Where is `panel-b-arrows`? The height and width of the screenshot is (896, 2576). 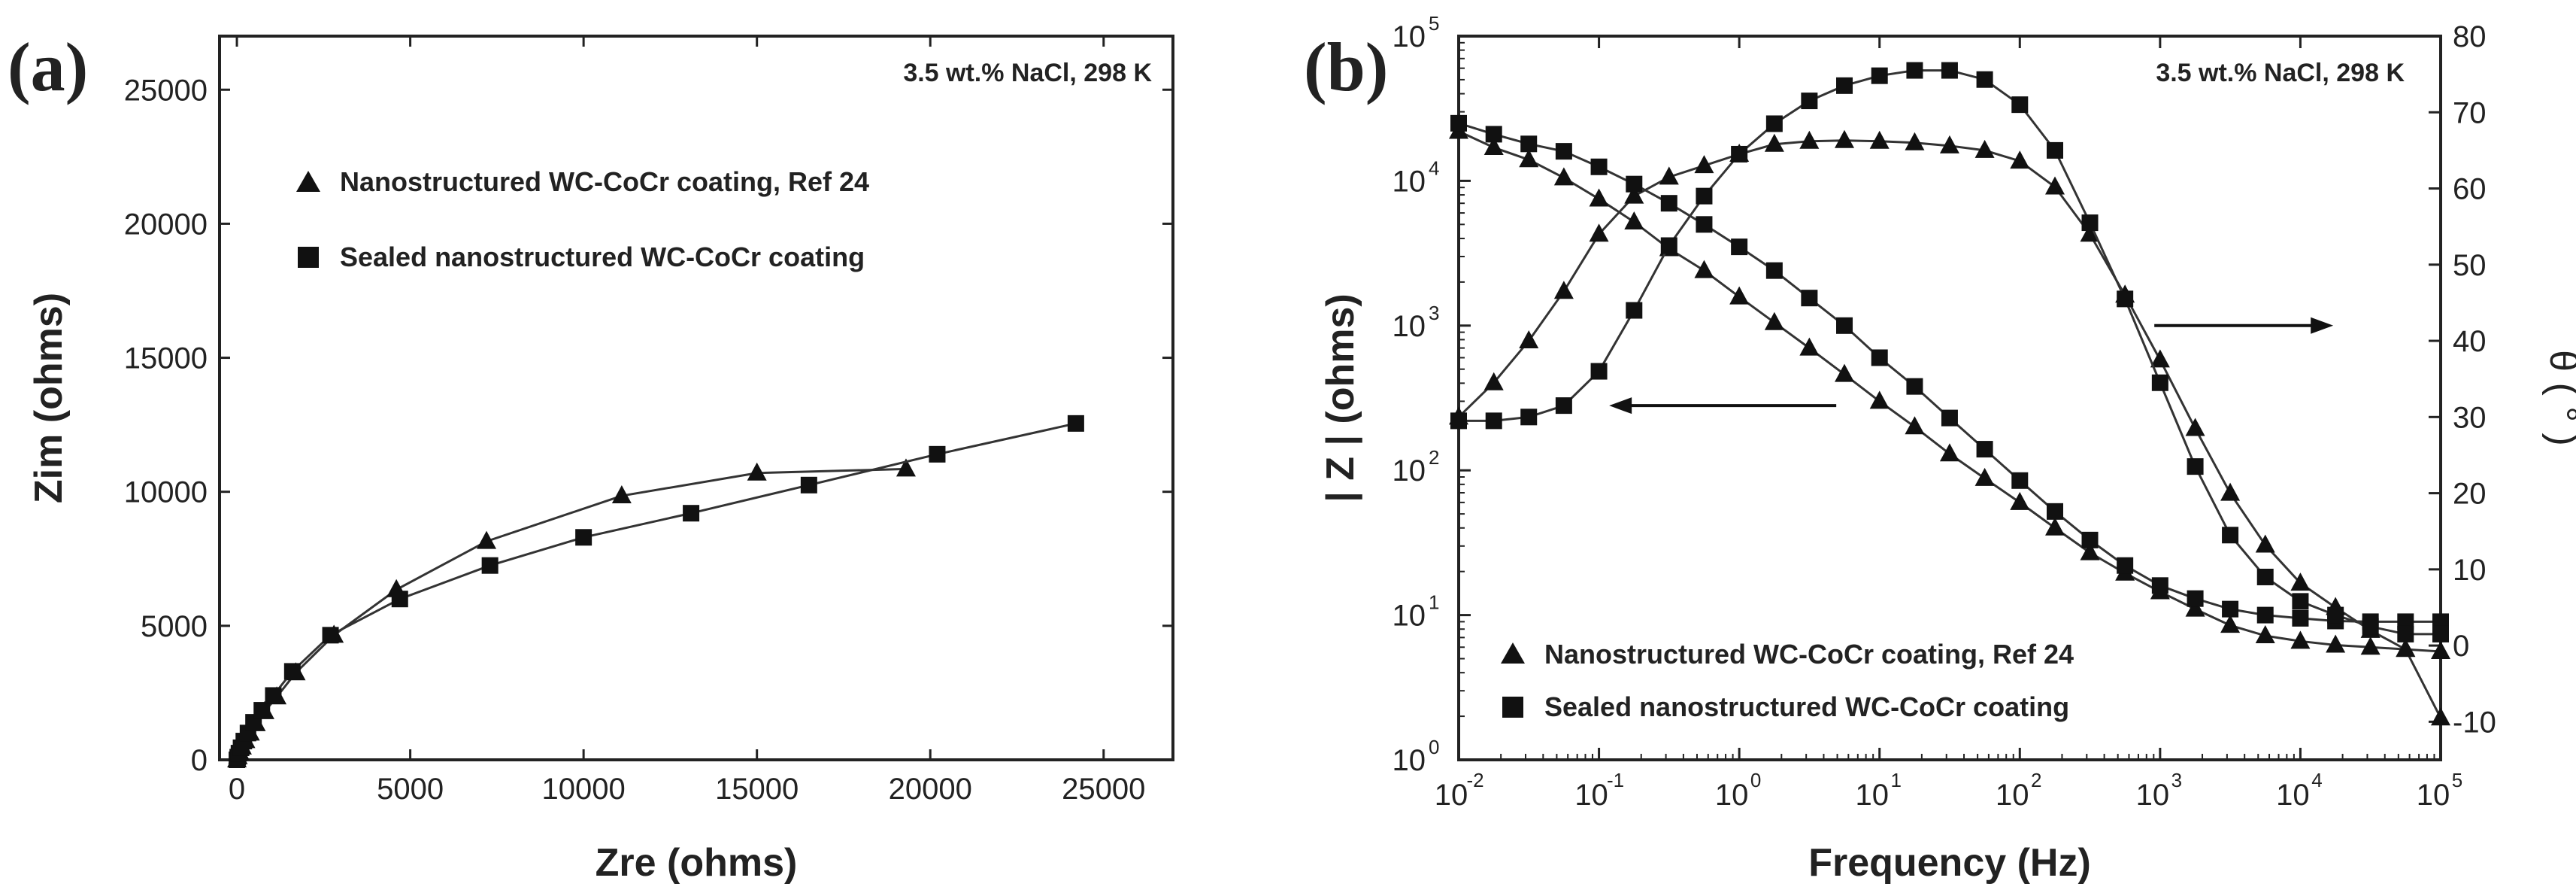
panel-b-arrows is located at coordinates (1971, 366).